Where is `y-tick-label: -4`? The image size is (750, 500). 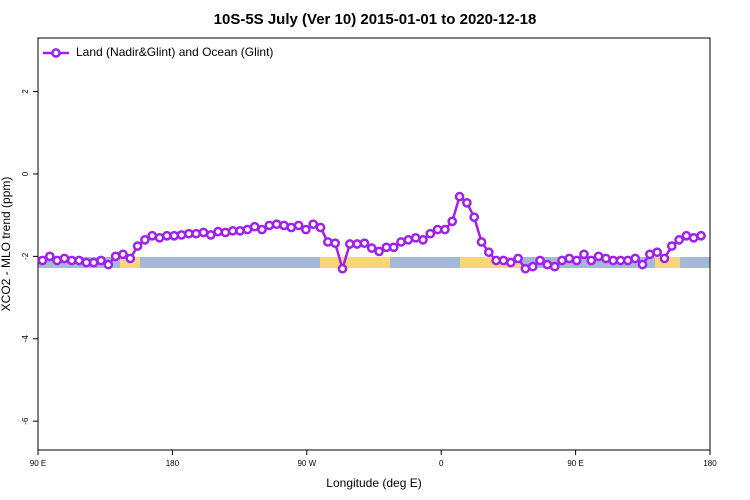 y-tick-label: -4 is located at coordinates (25, 339).